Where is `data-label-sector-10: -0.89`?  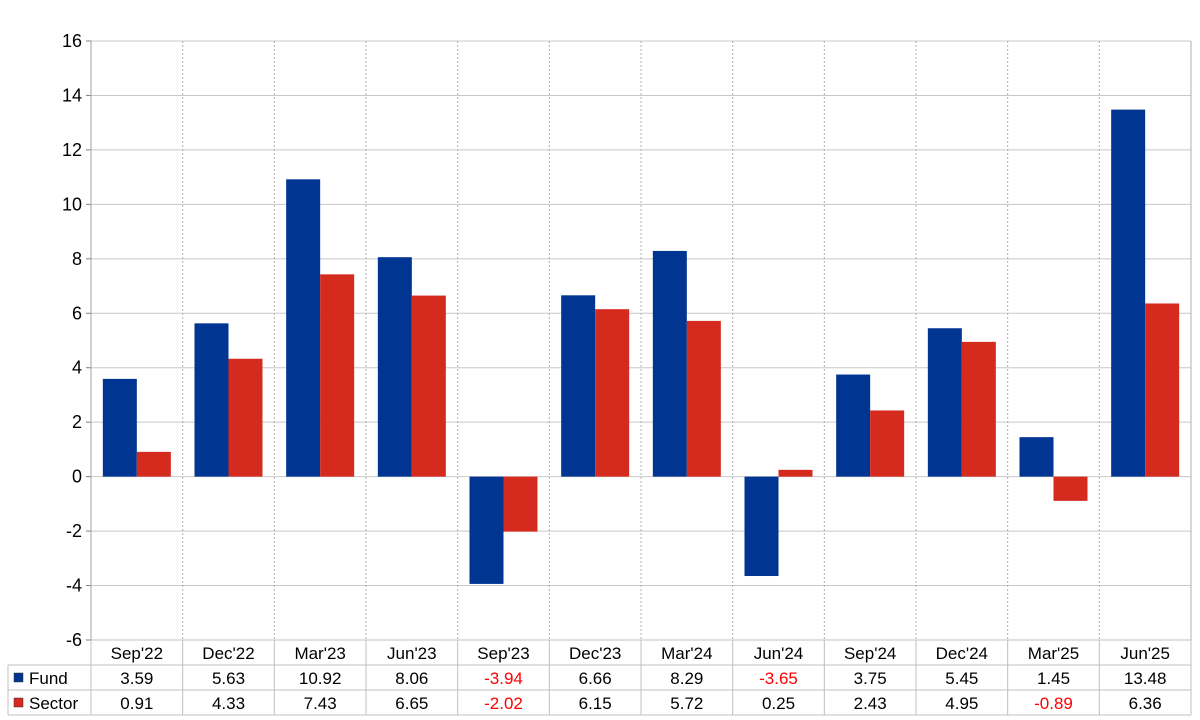
data-label-sector-10: -0.89 is located at coordinates (1053, 703).